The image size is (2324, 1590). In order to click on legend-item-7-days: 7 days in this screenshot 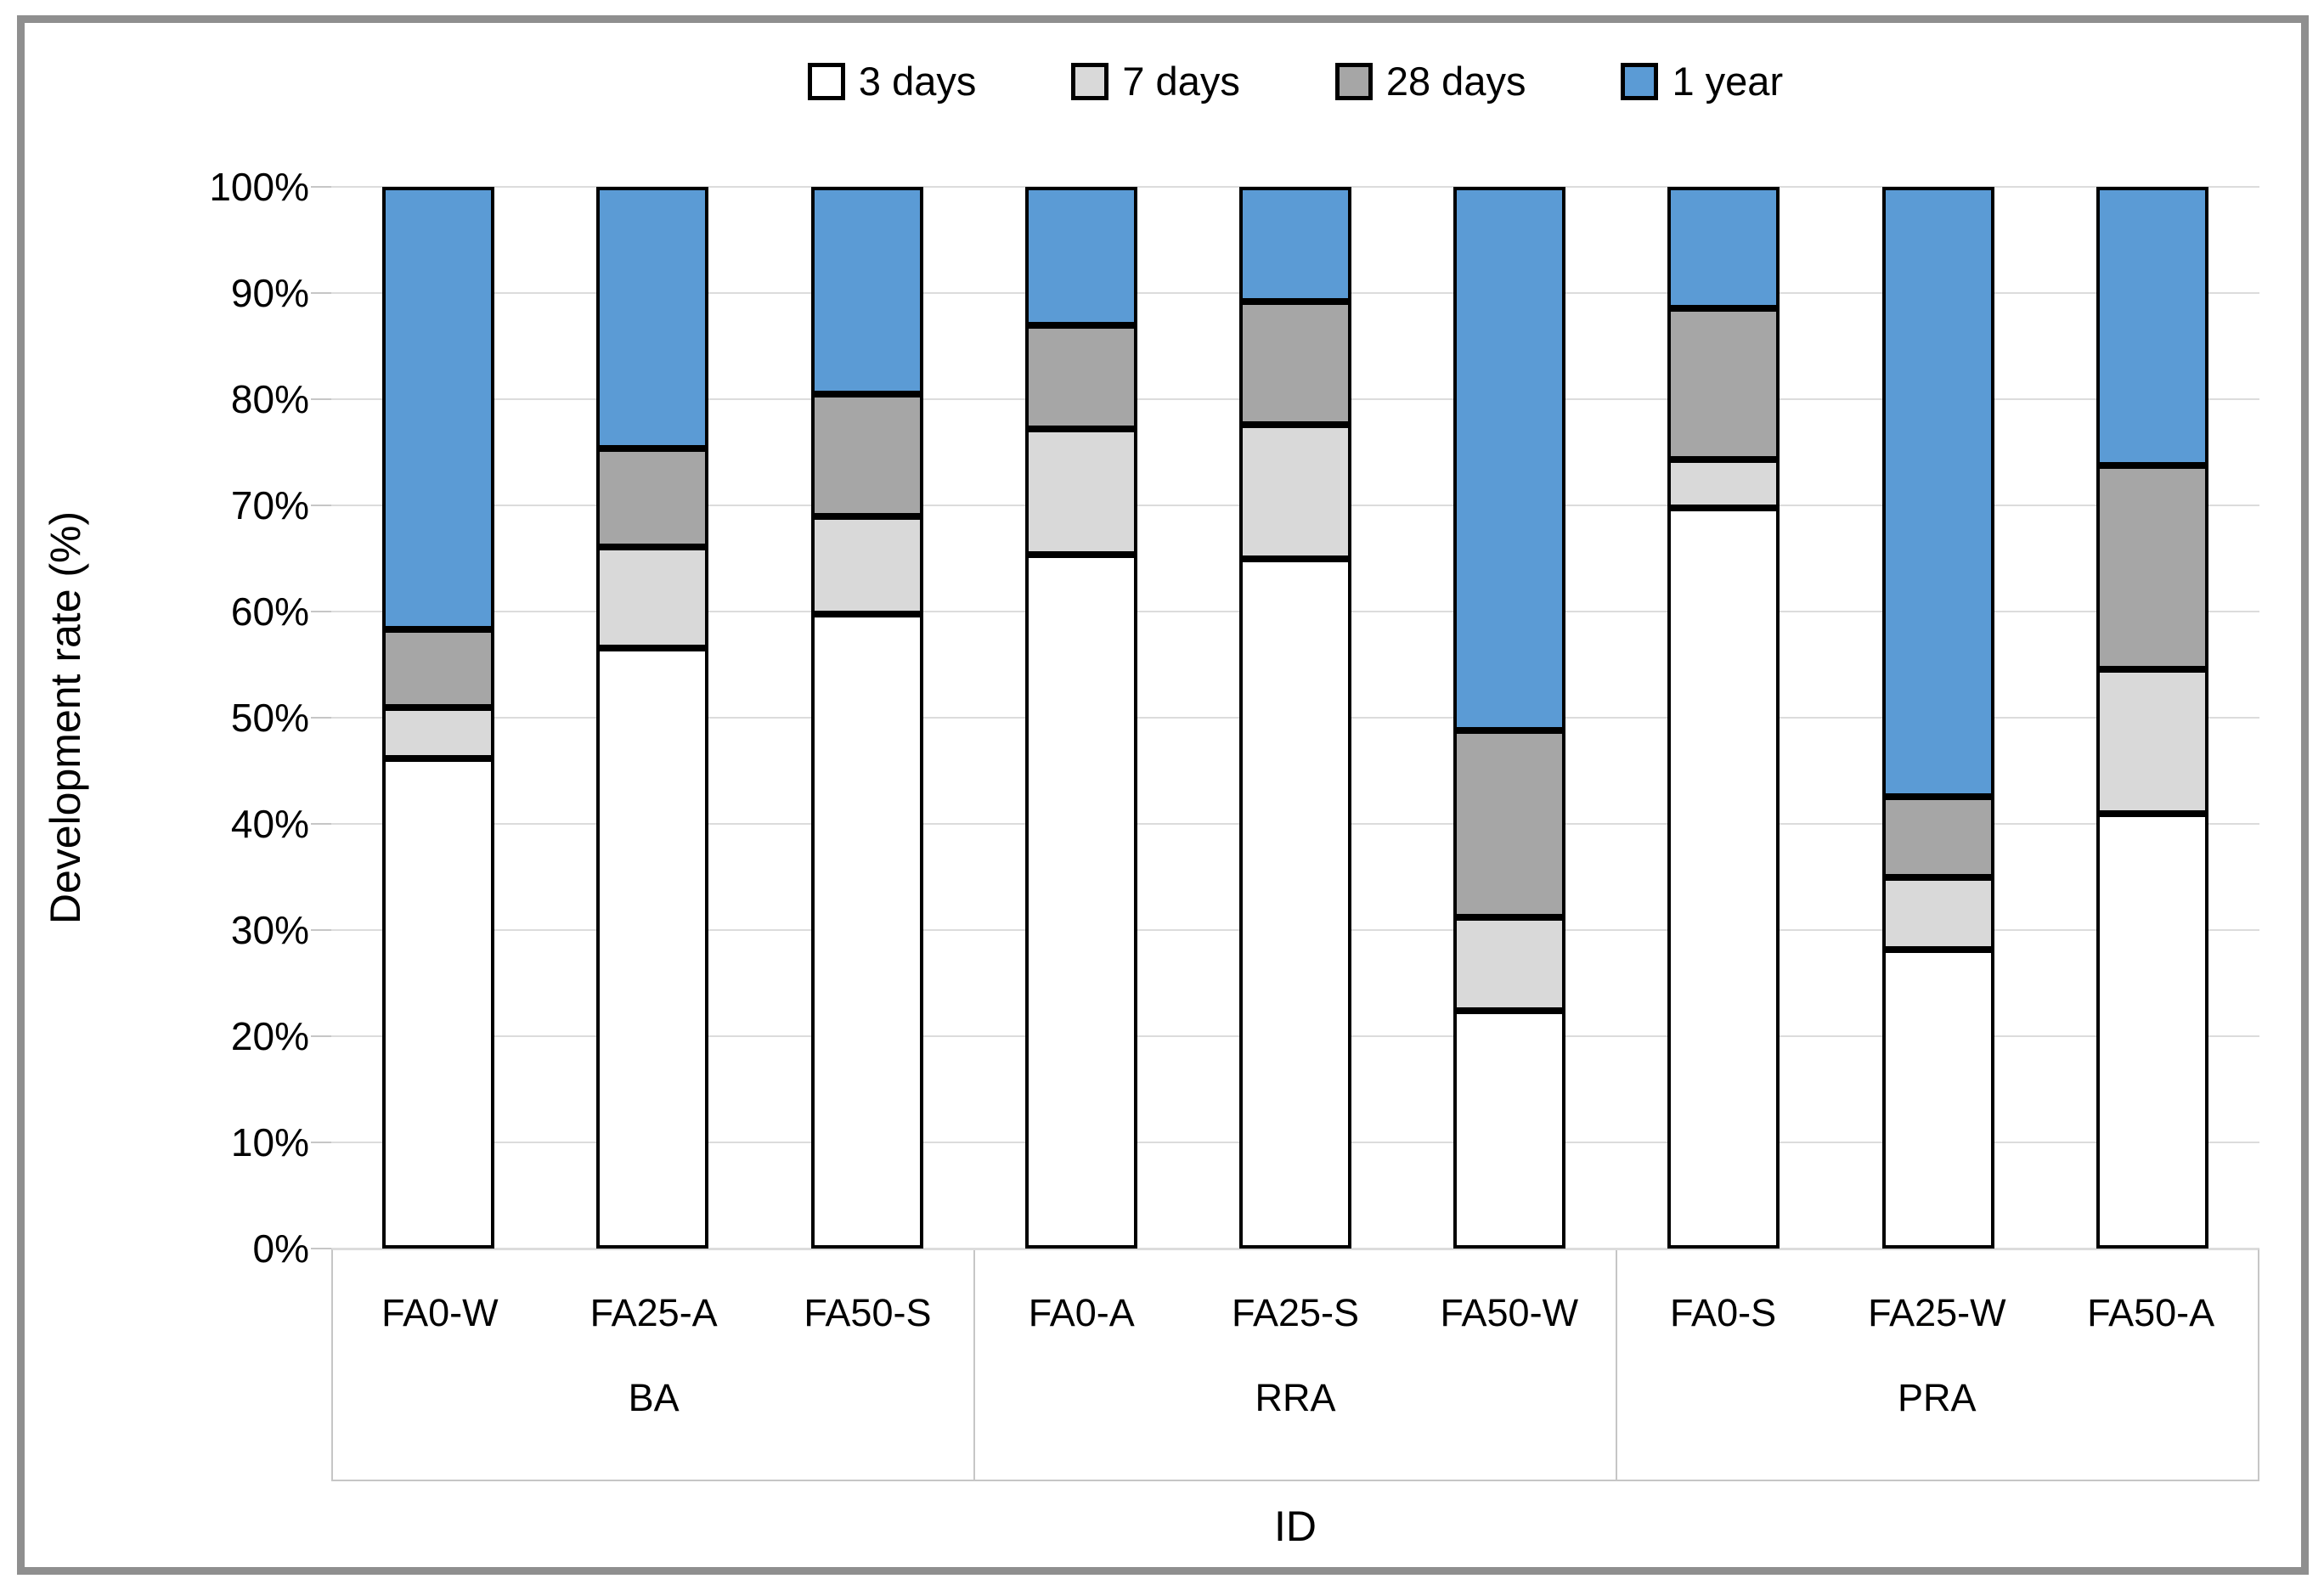, I will do `click(1156, 81)`.